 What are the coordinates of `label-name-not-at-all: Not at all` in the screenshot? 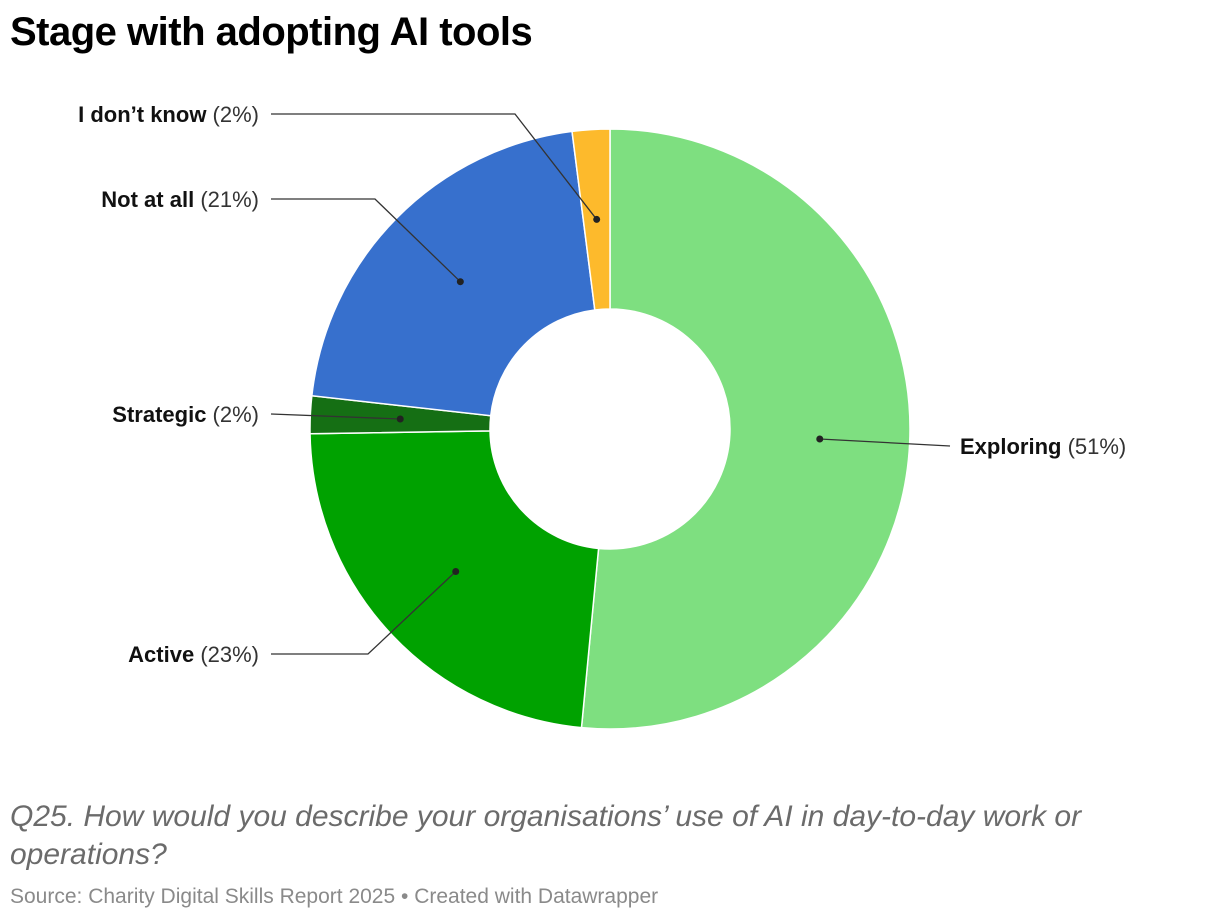 It's located at (147, 199).